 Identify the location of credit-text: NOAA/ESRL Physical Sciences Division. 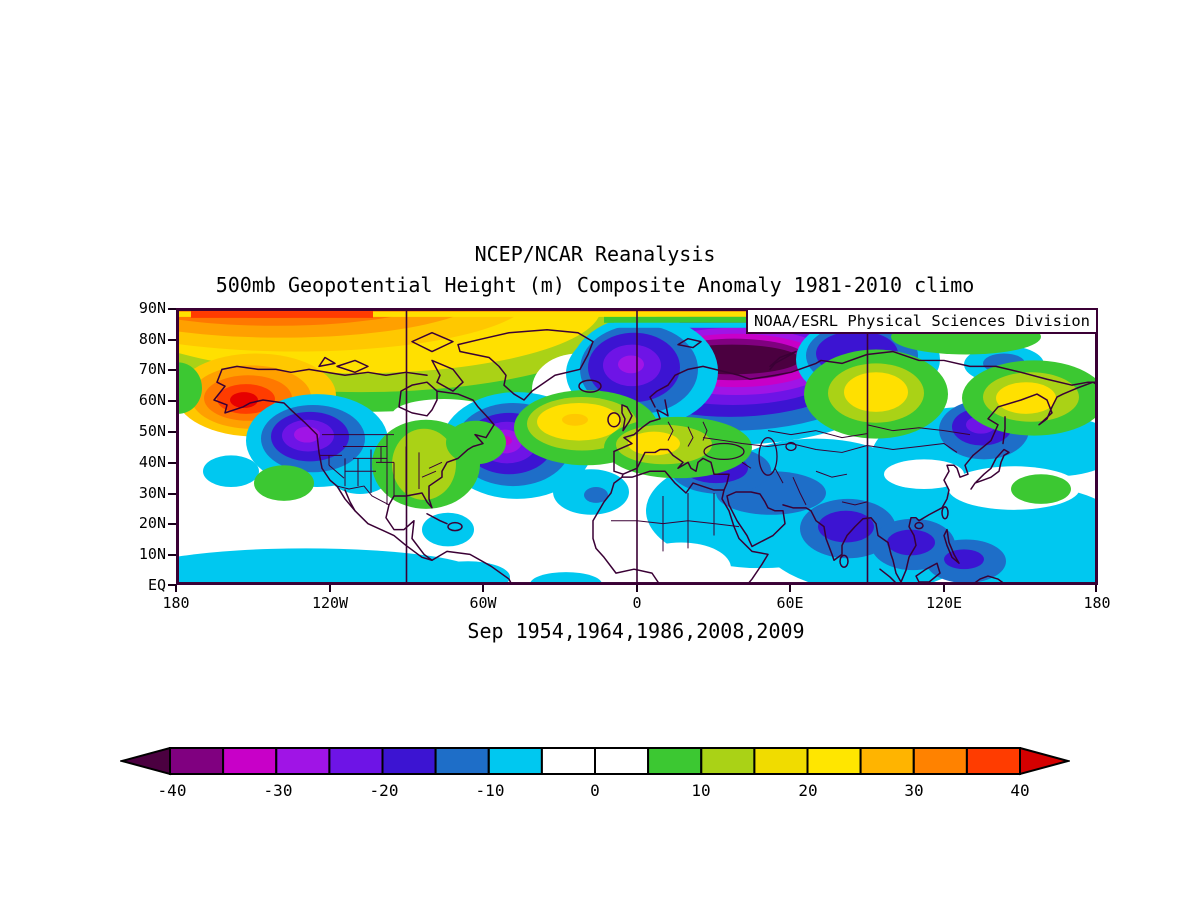
(922, 321).